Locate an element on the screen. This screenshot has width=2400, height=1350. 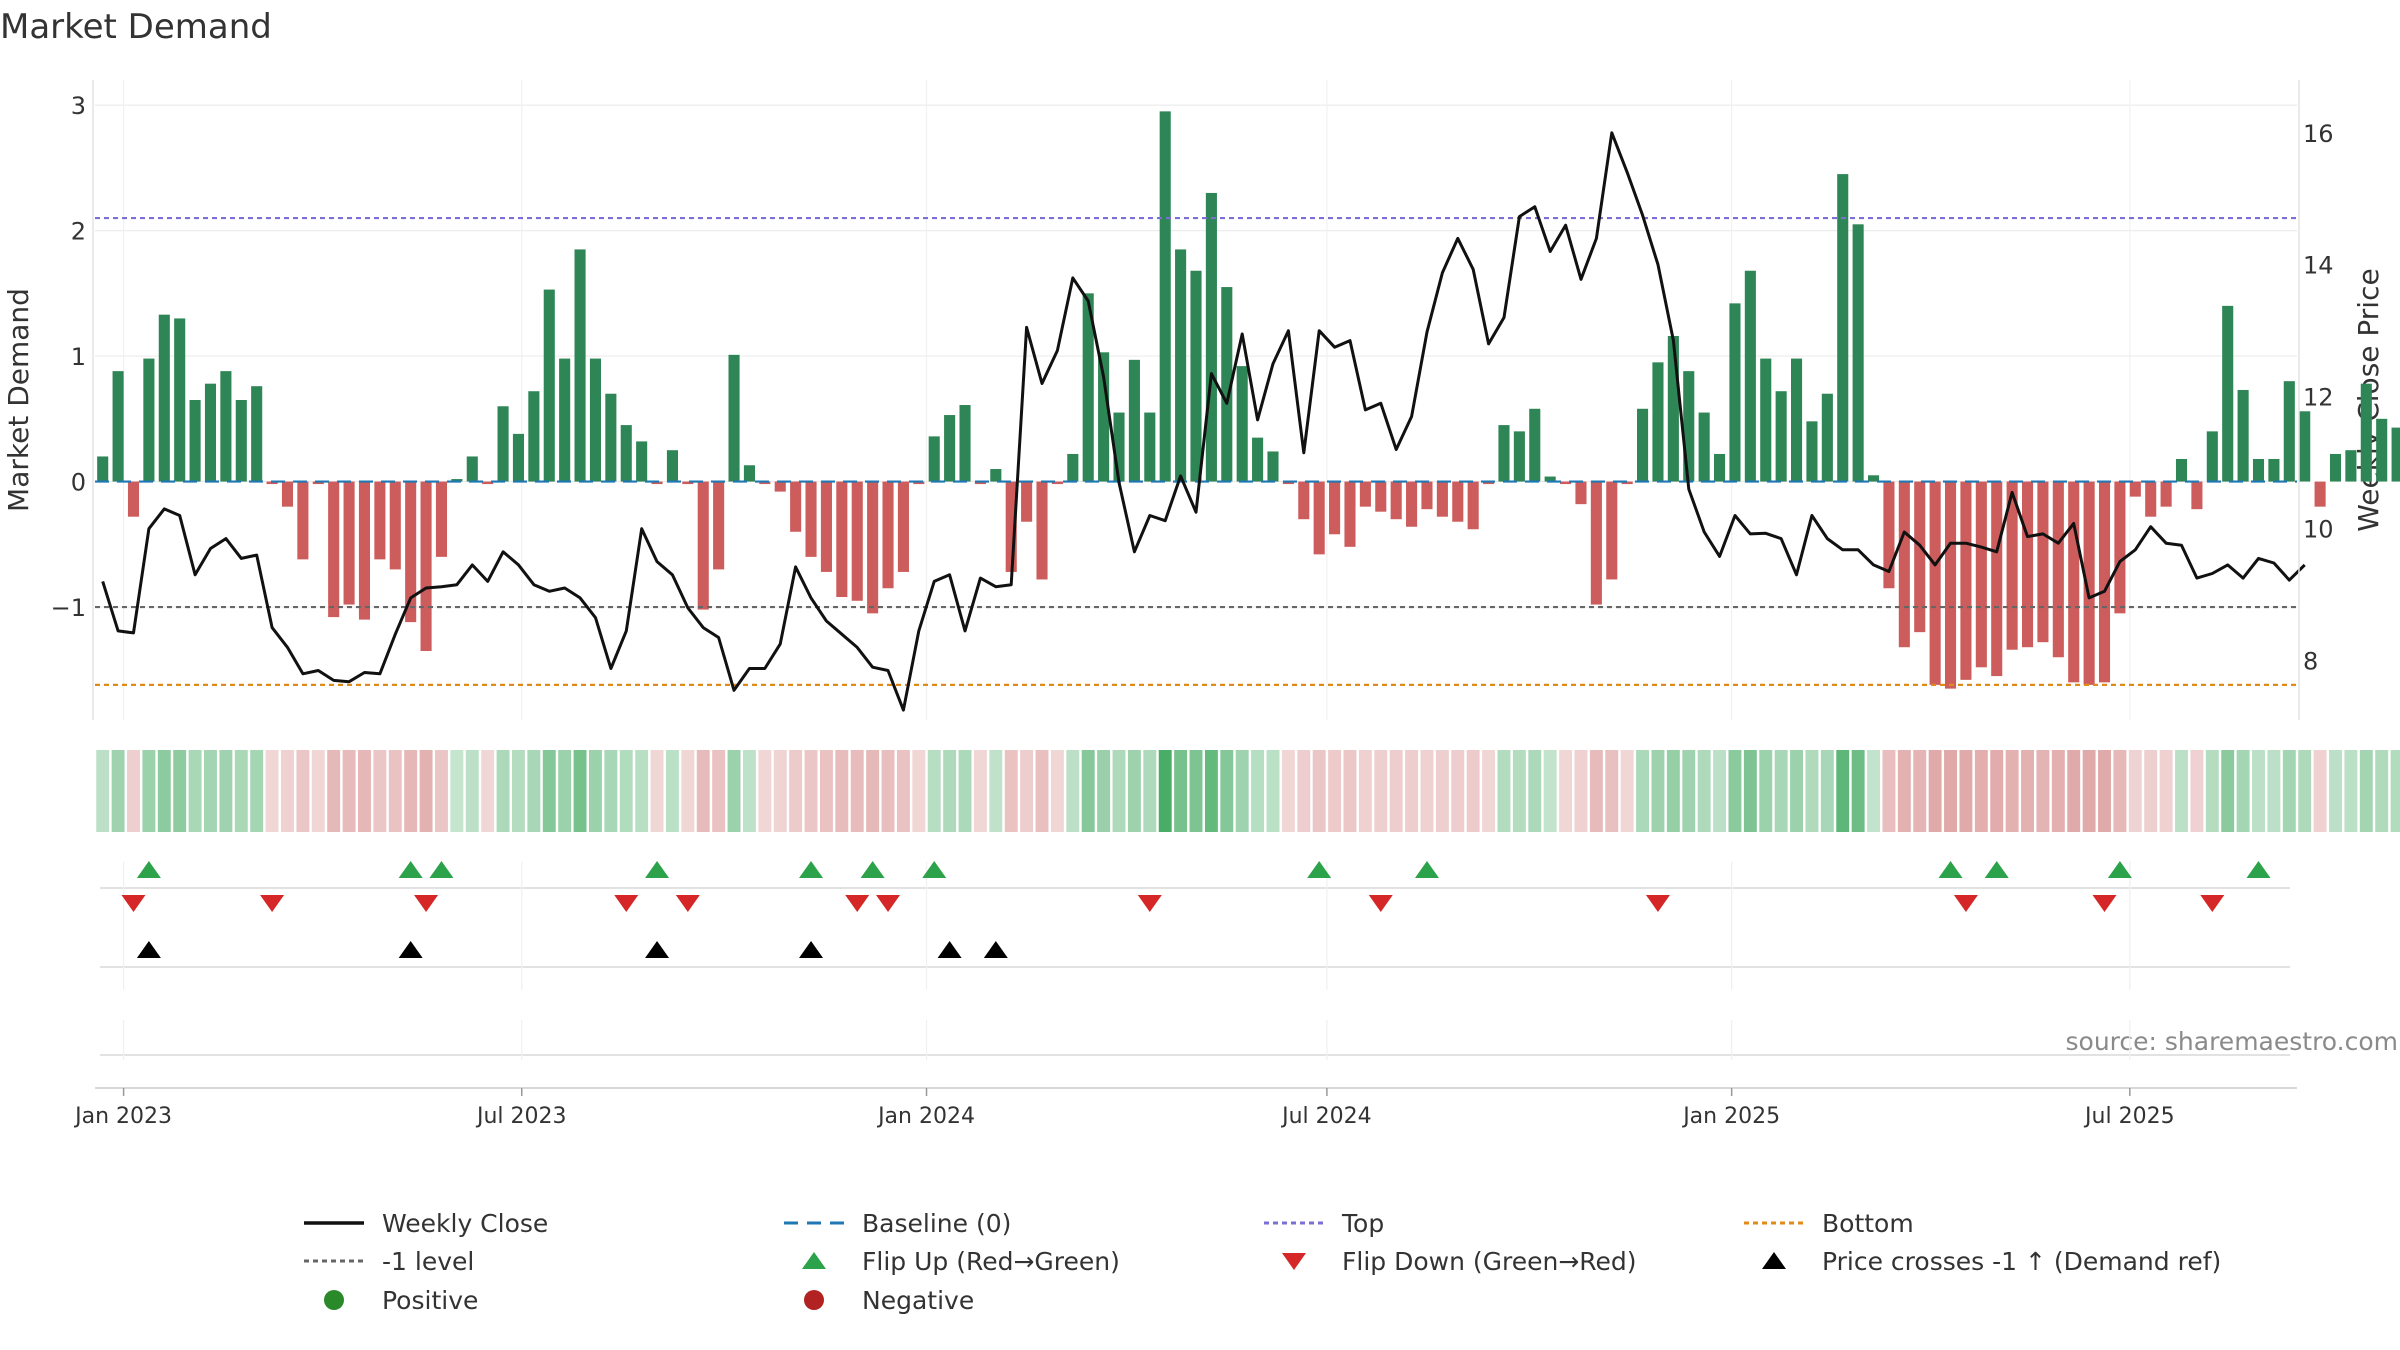
price-cross-marker is located at coordinates (949, 949).